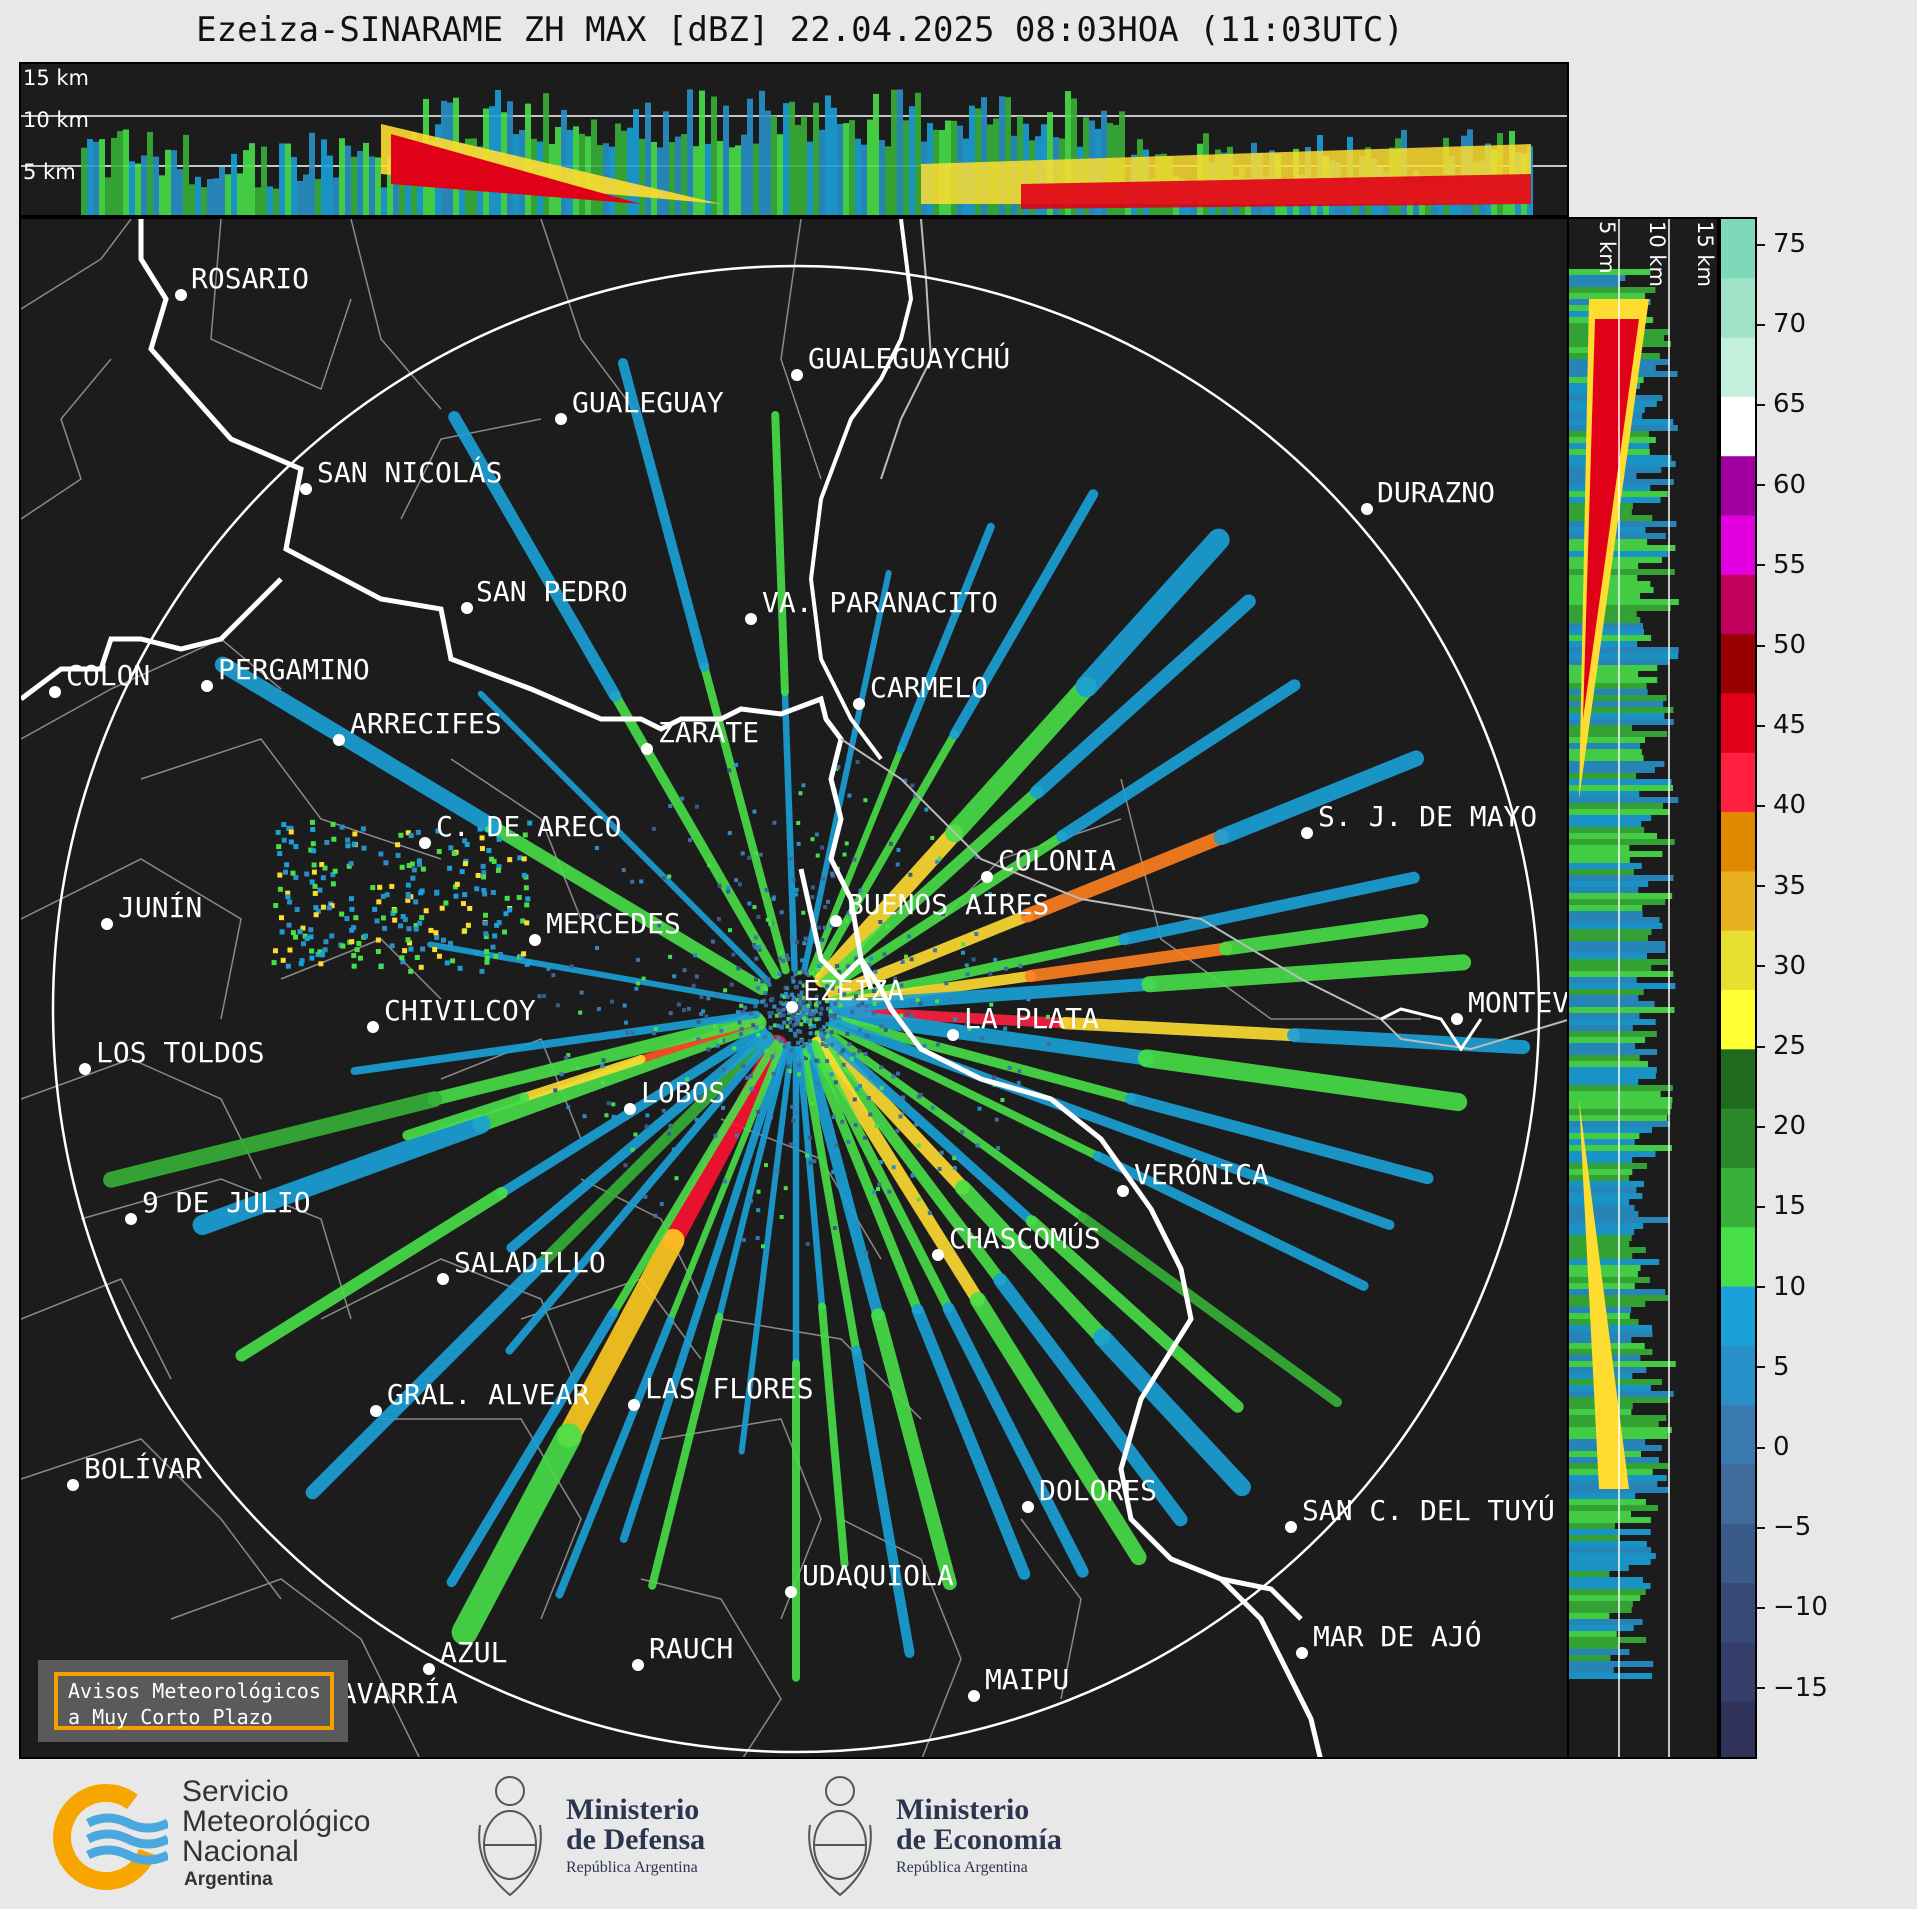  I want to click on avisos-label: Avisos Meteorológicos a Muy Corto Plazo, so click(194, 1701).